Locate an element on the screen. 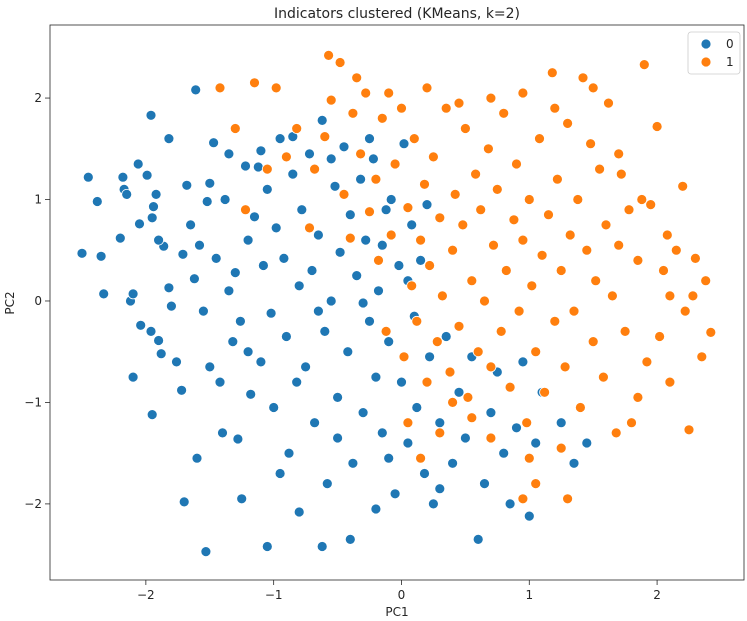 The width and height of the screenshot is (747, 621). x-tick-label: 1 is located at coordinates (529, 595).